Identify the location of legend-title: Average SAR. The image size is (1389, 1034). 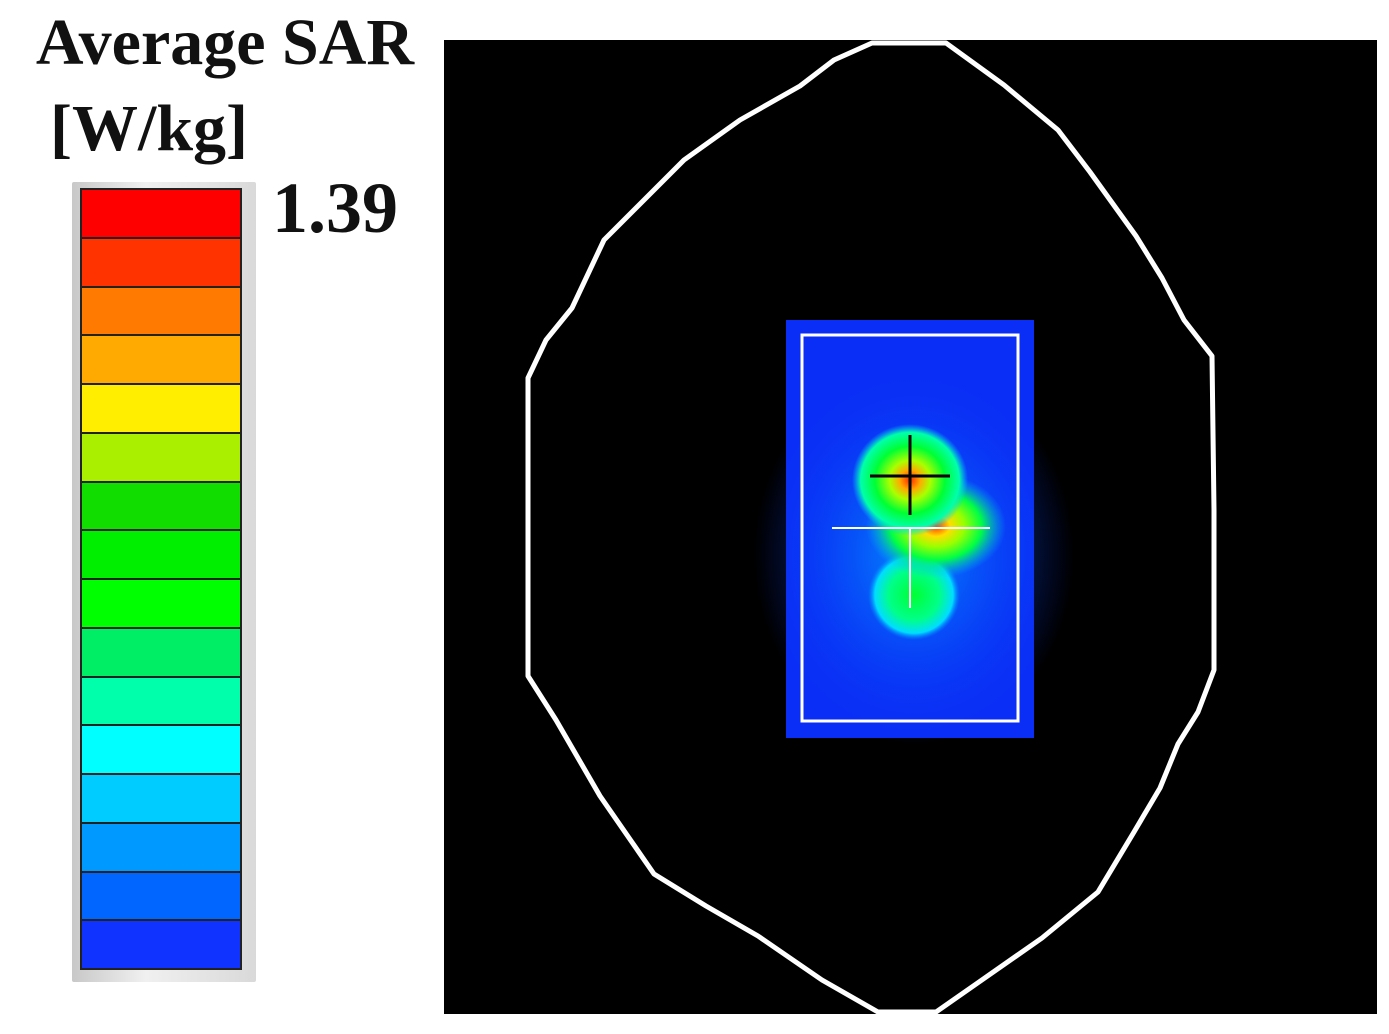
(225, 42).